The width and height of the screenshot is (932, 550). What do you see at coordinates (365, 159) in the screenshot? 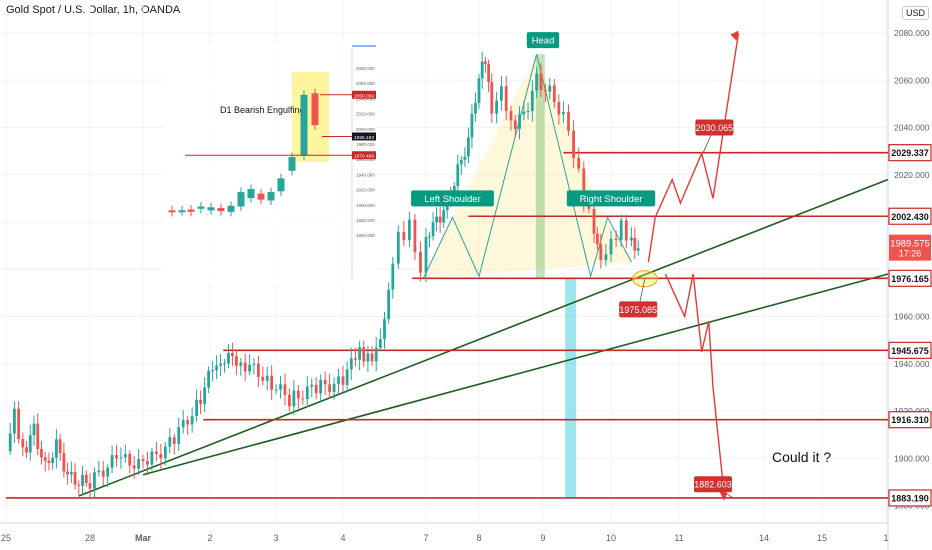
I see `inset-y-tick: 1960.000` at bounding box center [365, 159].